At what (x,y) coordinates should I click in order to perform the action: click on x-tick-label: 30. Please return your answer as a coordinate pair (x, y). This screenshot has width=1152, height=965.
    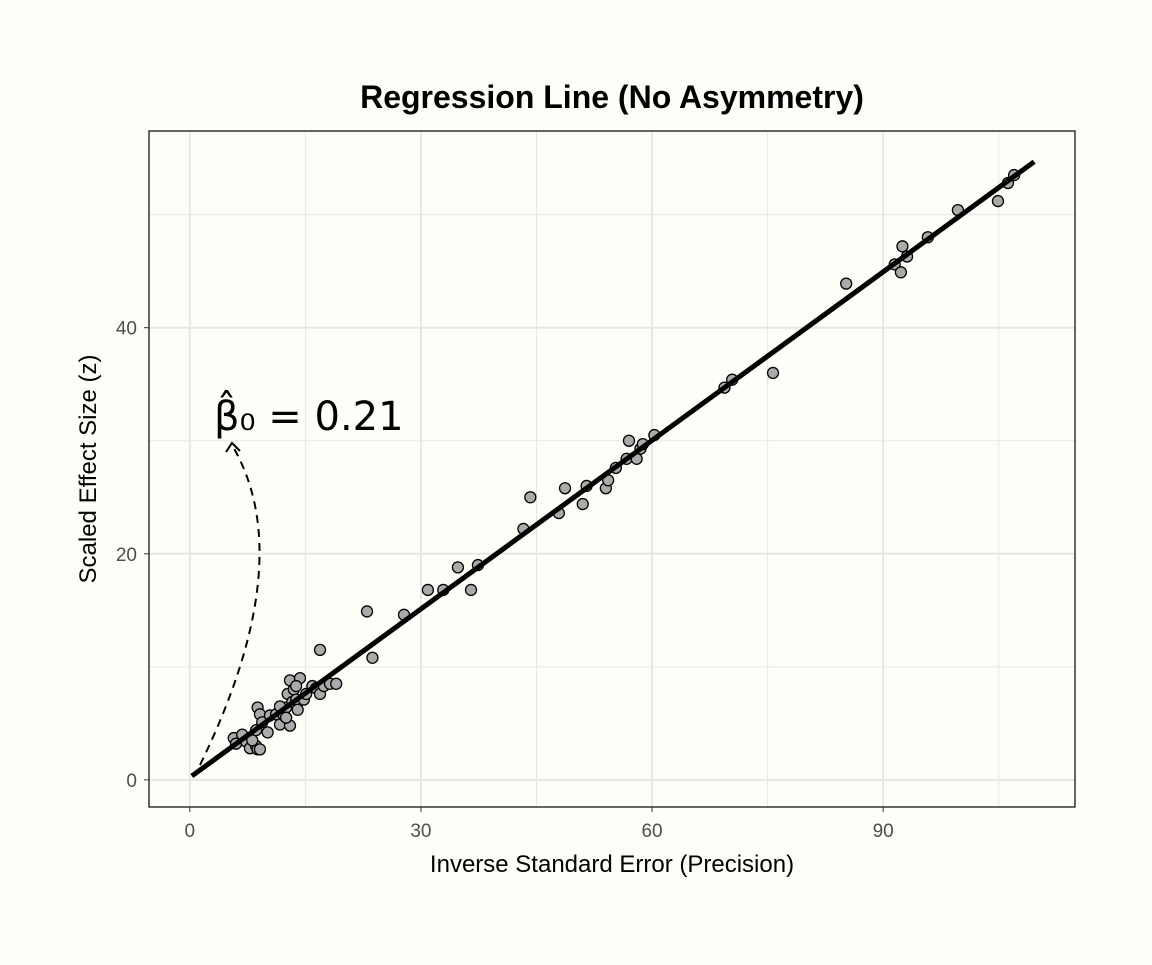
    Looking at the image, I should click on (420, 831).